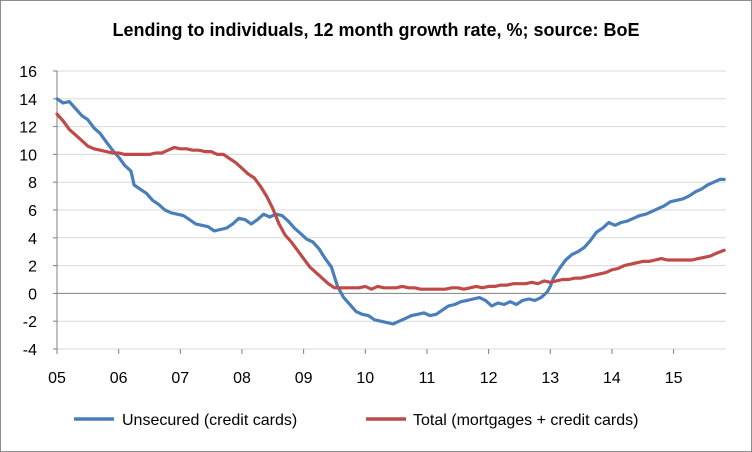 The width and height of the screenshot is (752, 452). Describe the element at coordinates (304, 378) in the screenshot. I see `x-tick-label: 09` at that location.